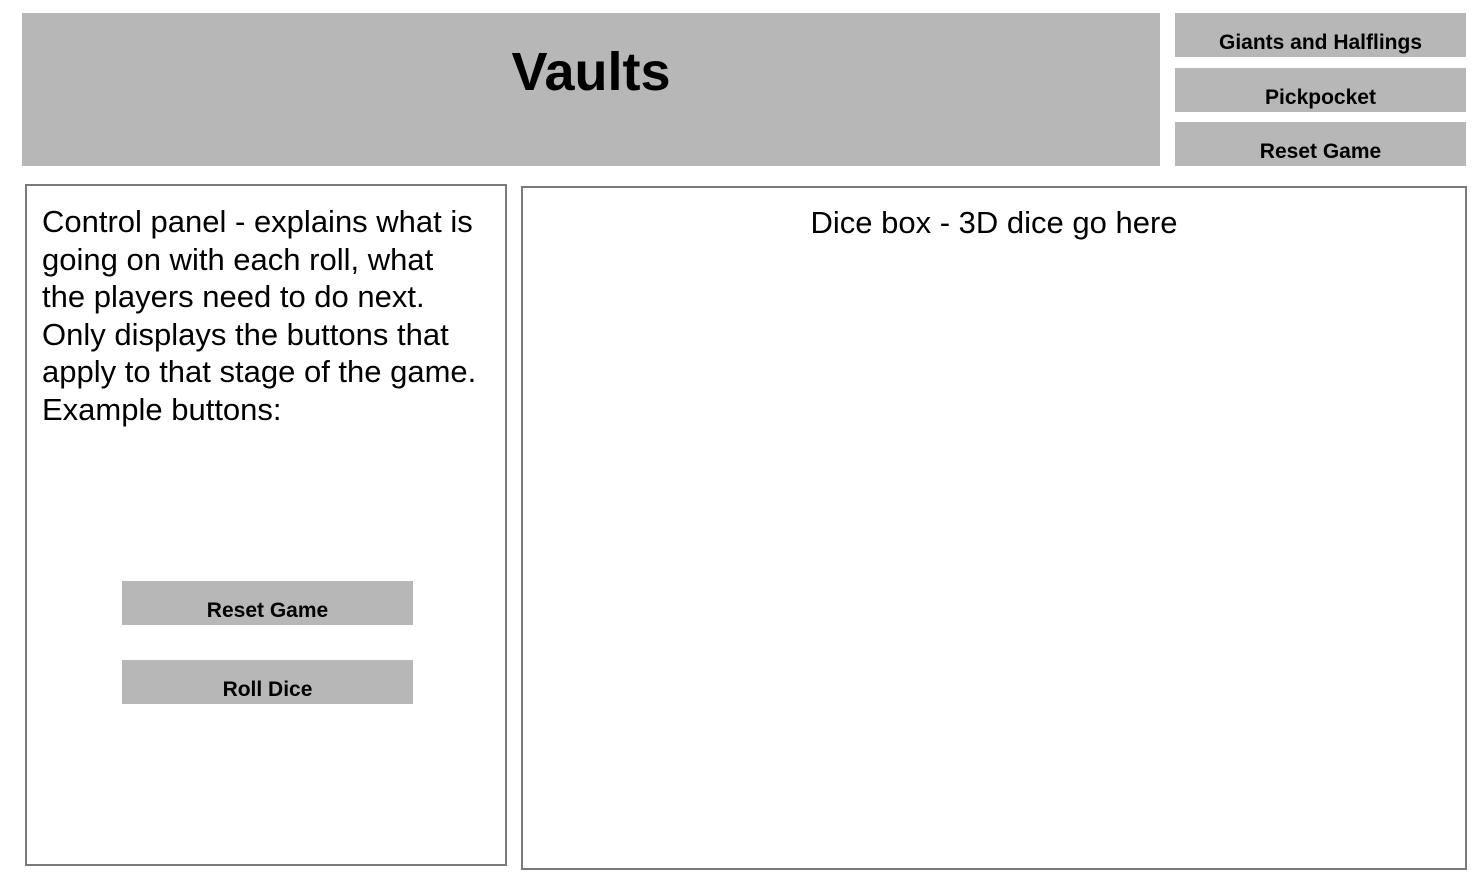 The height and width of the screenshot is (884, 1484). I want to click on reset-game-nav-label: Reset Game, so click(1320, 151).